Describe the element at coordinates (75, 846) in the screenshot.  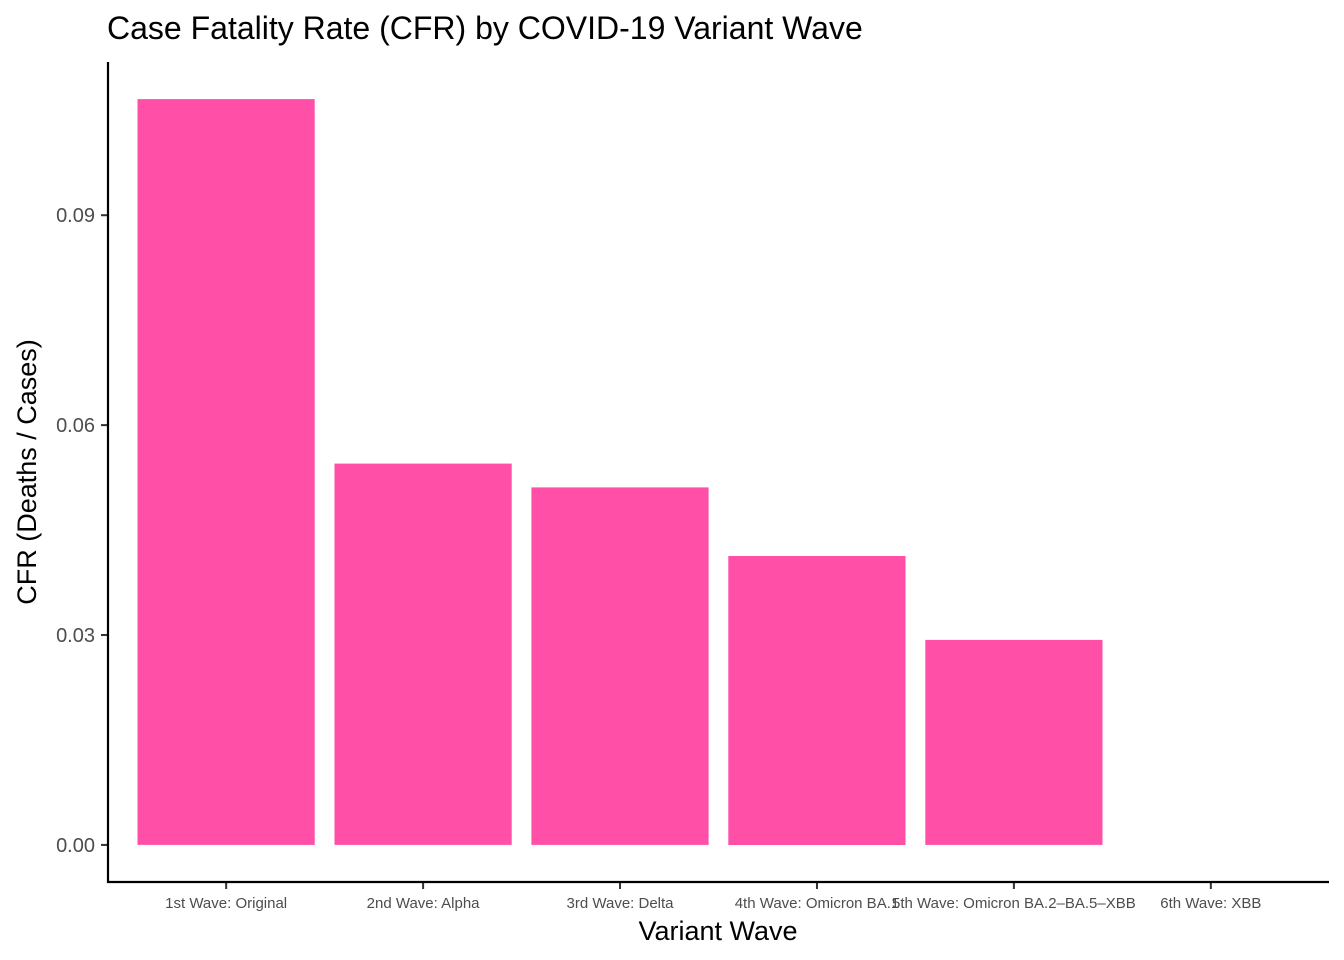
I see `y-tick-label-1: 0.00` at that location.